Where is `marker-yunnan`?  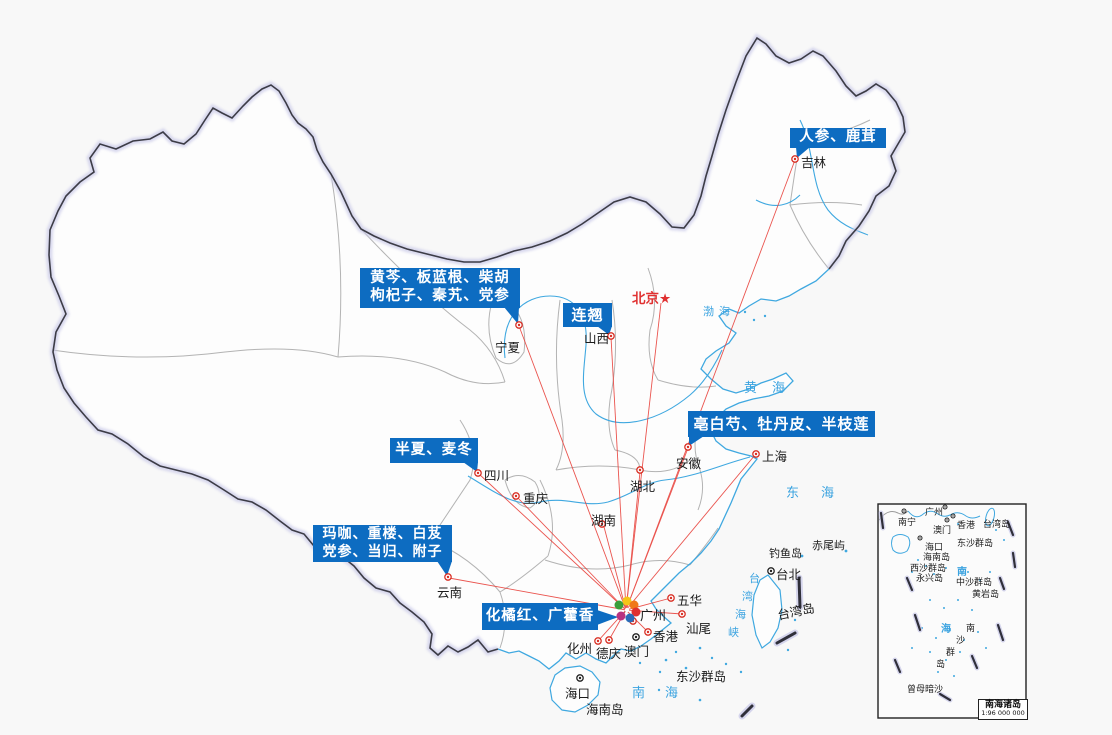
marker-yunnan is located at coordinates (448, 577).